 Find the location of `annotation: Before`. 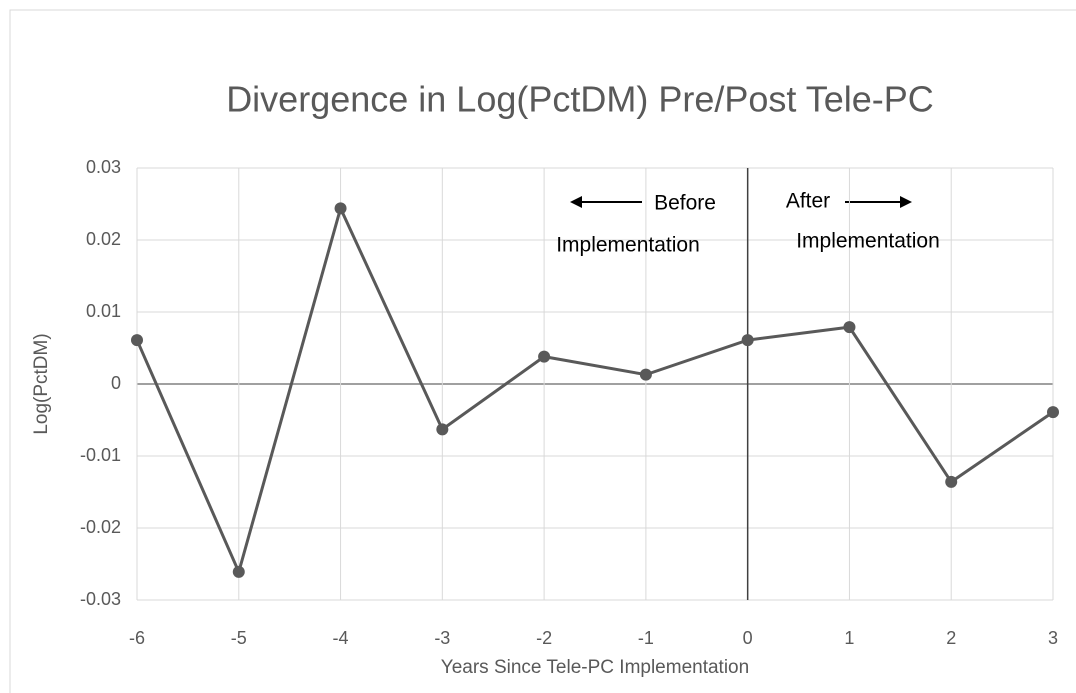

annotation: Before is located at coordinates (685, 203).